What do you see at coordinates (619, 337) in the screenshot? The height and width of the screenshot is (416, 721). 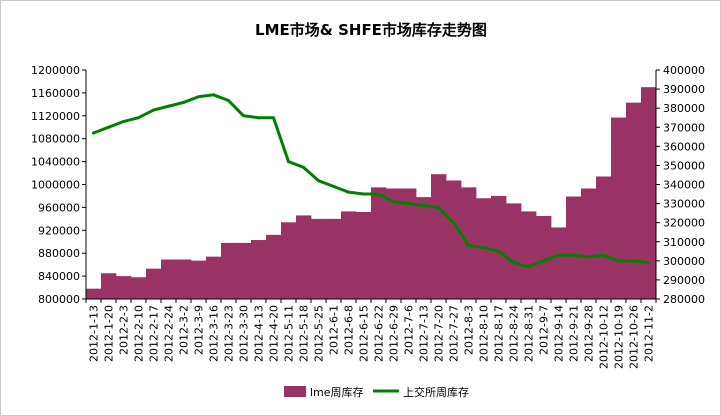 I see `x-tick-label: 2012-10-19` at bounding box center [619, 337].